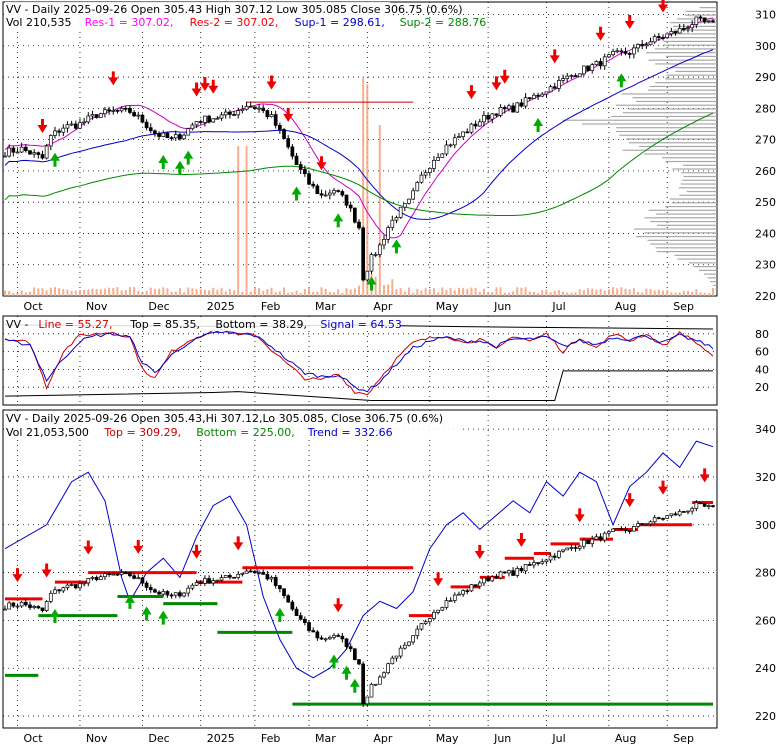 This screenshot has height=745, width=780. What do you see at coordinates (325, 738) in the screenshot?
I see `trend-x-label: Mar` at bounding box center [325, 738].